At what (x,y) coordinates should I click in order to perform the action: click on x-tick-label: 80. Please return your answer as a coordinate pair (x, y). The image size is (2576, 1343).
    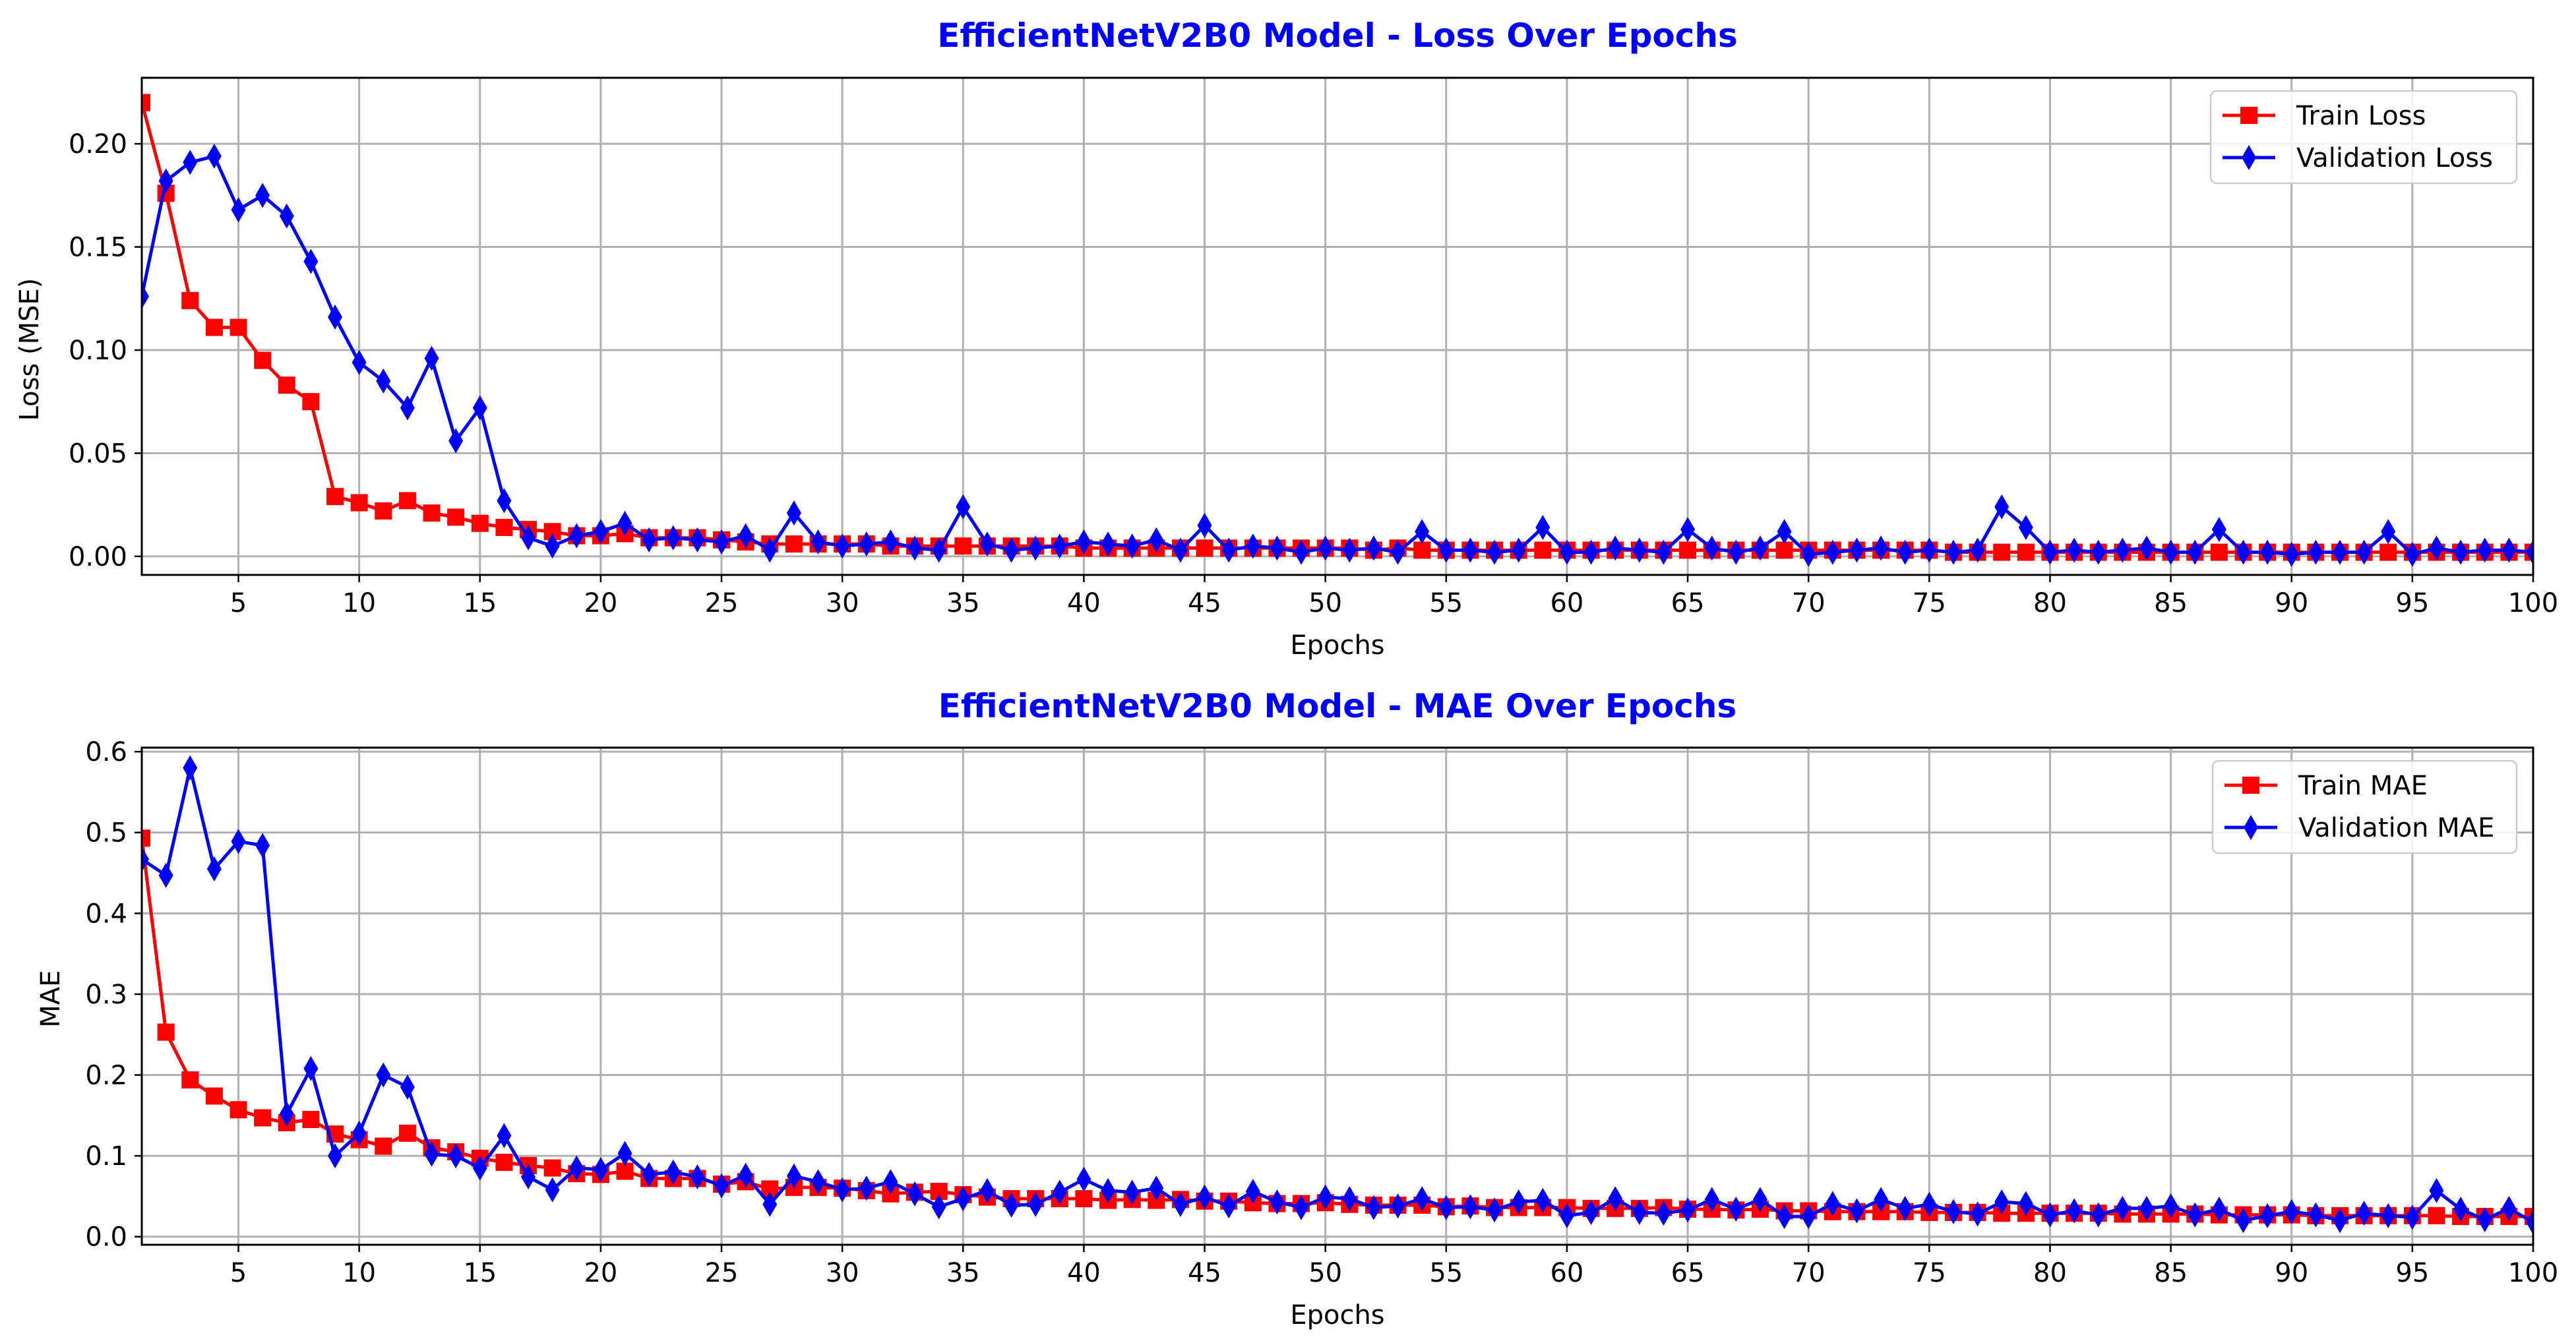
    Looking at the image, I should click on (2050, 603).